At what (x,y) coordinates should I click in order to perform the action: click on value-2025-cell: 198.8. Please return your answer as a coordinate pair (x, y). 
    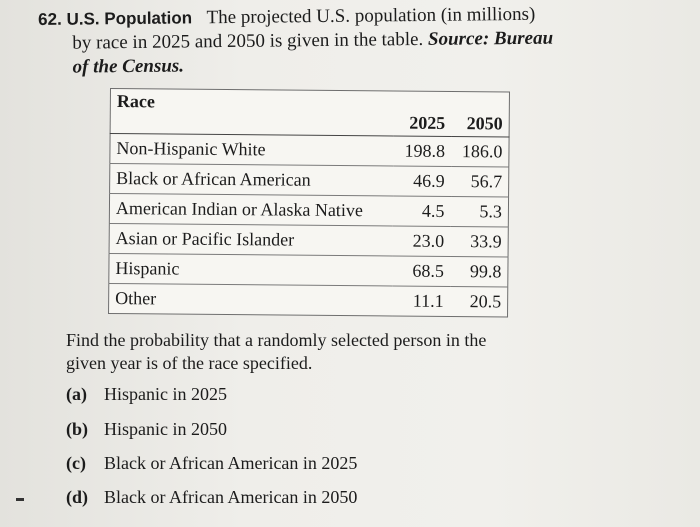
    Looking at the image, I should click on (422, 151).